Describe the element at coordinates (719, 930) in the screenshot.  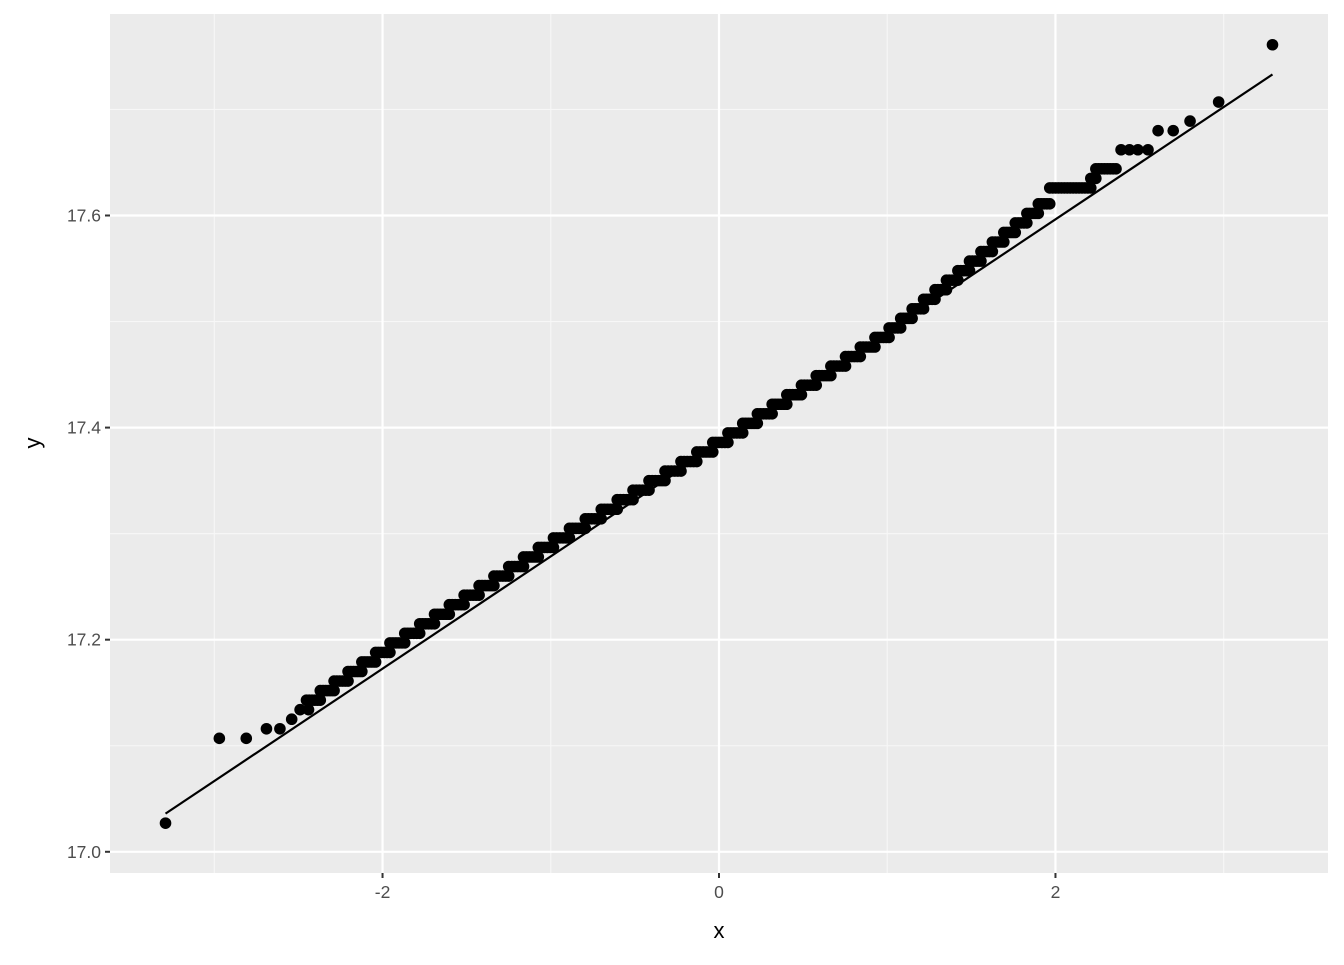
I see `x-axis-title: x` at that location.